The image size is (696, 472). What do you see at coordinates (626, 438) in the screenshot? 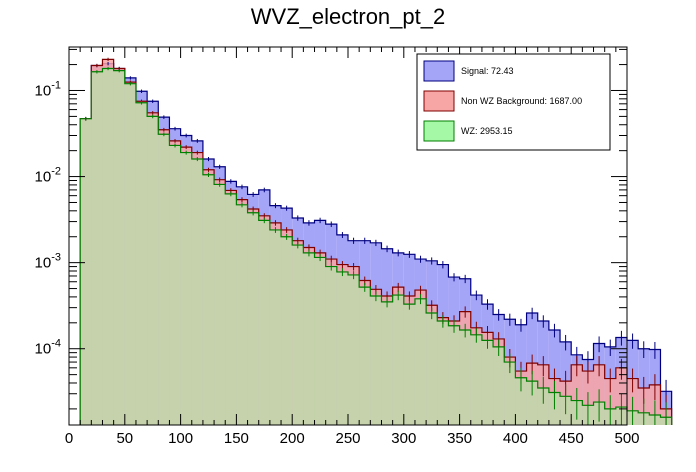
I see `x-tick-label: 500` at bounding box center [626, 438].